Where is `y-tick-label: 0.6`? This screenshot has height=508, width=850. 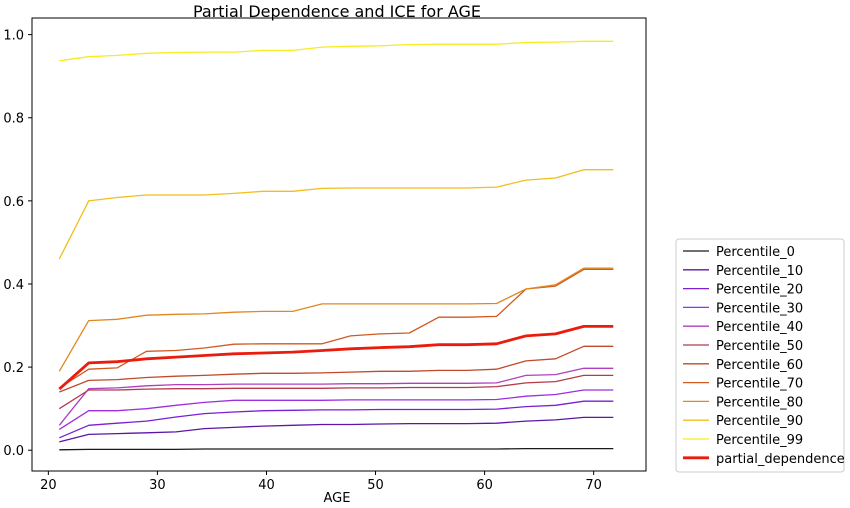 y-tick-label: 0.6 is located at coordinates (13, 202).